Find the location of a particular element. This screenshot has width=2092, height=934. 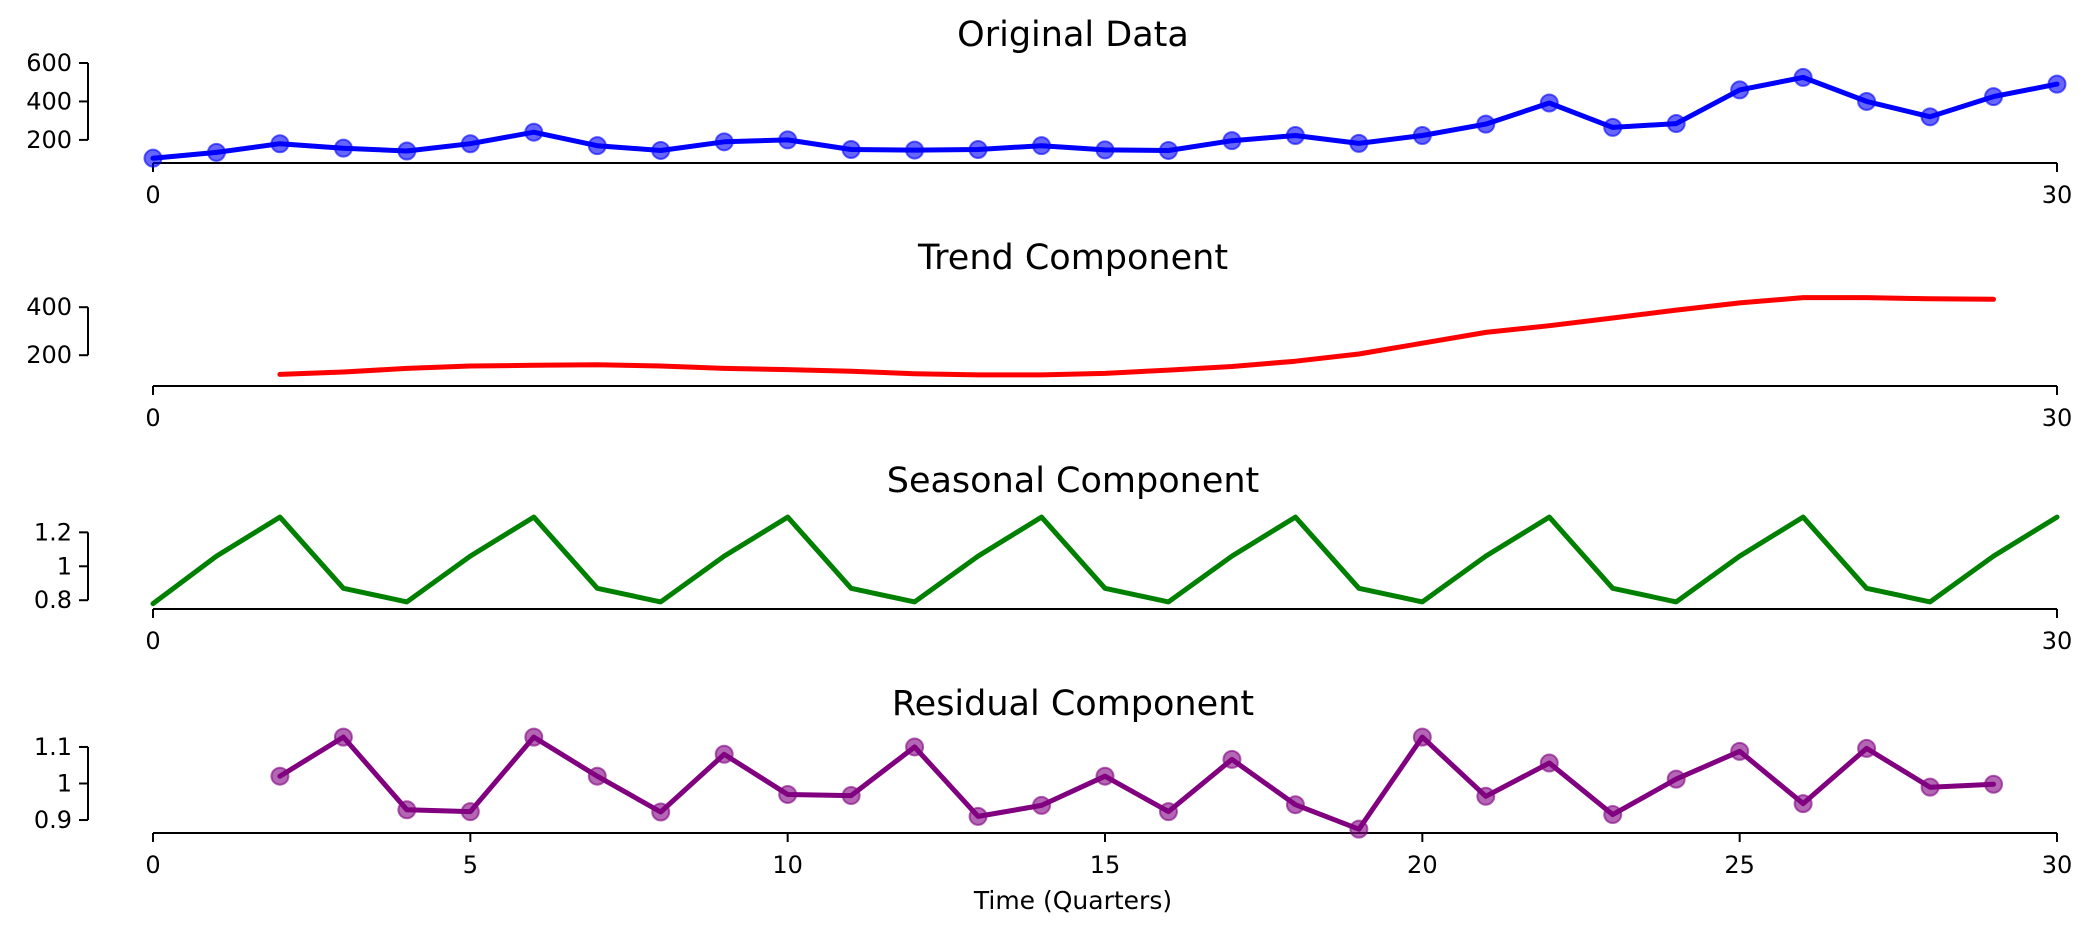

panel-title: Trend Component is located at coordinates (1072, 258).